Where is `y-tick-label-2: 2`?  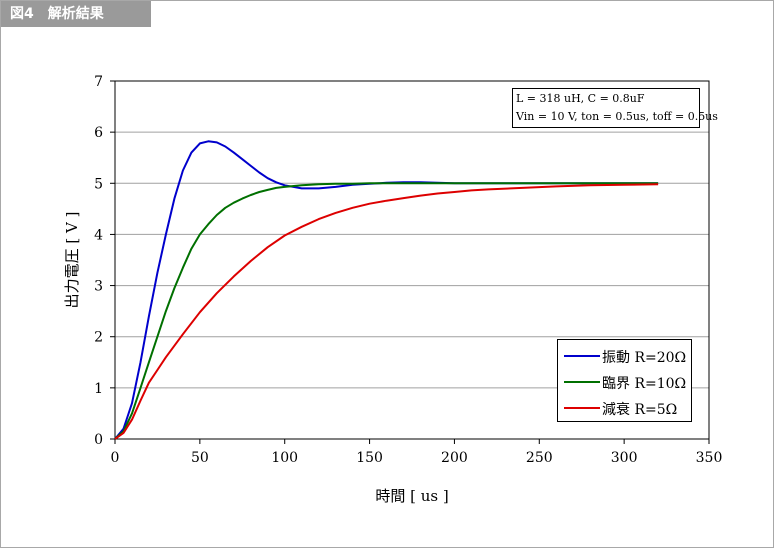 y-tick-label-2: 2 is located at coordinates (98, 338).